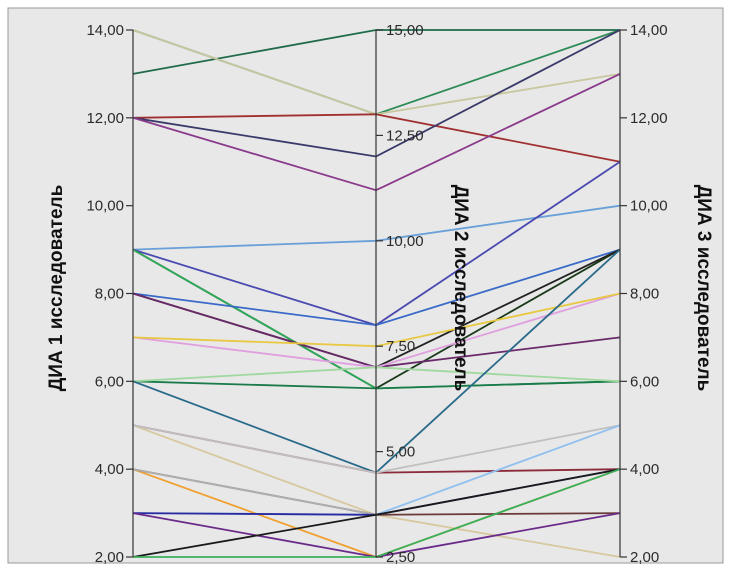  Describe the element at coordinates (400, 452) in the screenshot. I see `tick-label: 5,00` at that location.